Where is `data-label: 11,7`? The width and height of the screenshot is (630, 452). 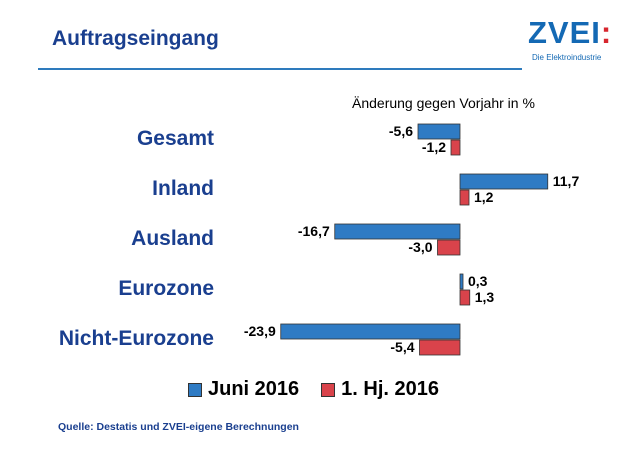
data-label: 11,7 is located at coordinates (566, 181).